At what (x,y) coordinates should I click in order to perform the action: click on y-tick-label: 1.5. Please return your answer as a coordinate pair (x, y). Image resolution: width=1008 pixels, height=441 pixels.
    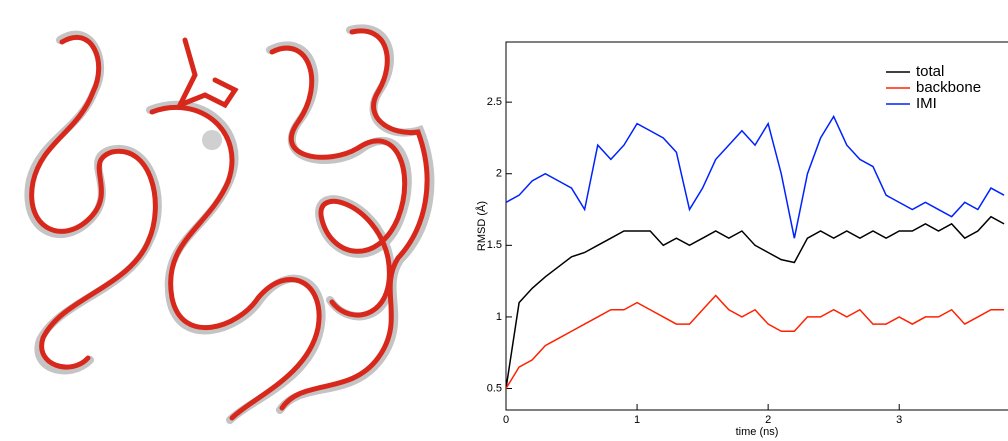
    Looking at the image, I should click on (494, 245).